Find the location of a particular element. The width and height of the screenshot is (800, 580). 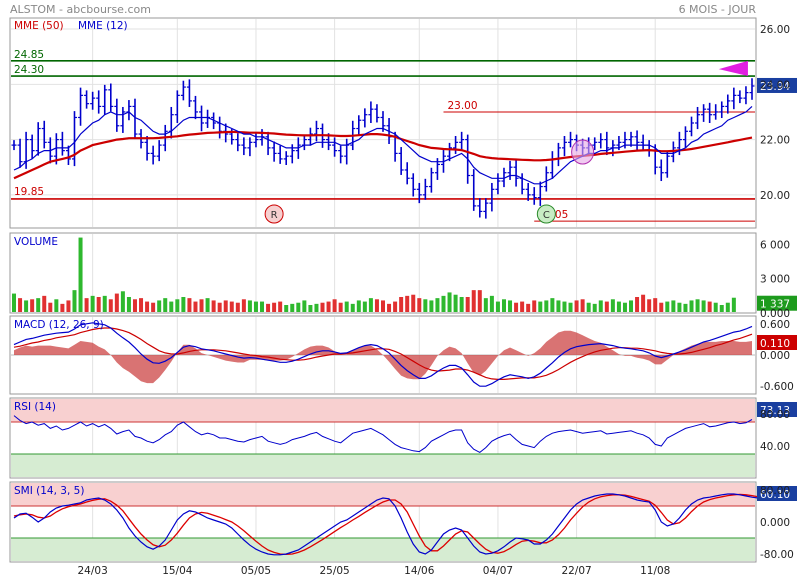

volume-title: VOLUME is located at coordinates (36, 242).